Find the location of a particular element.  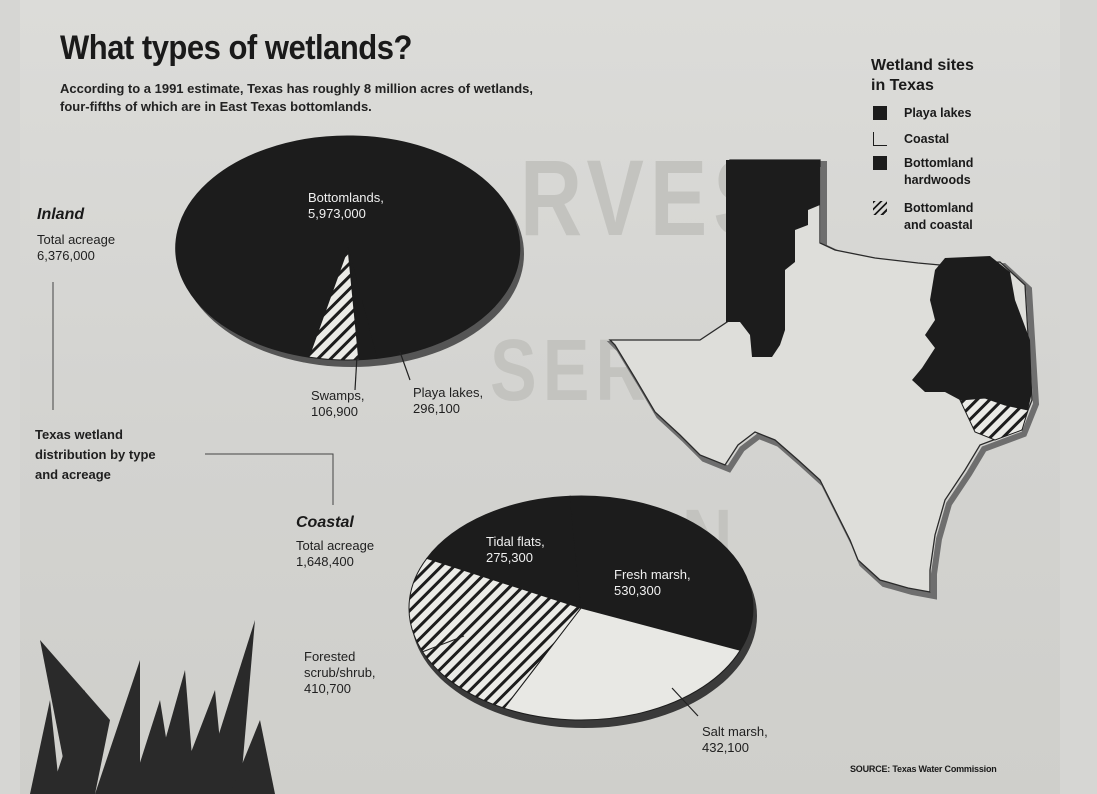

pie-slice-bottomlands is located at coordinates (348, 247).